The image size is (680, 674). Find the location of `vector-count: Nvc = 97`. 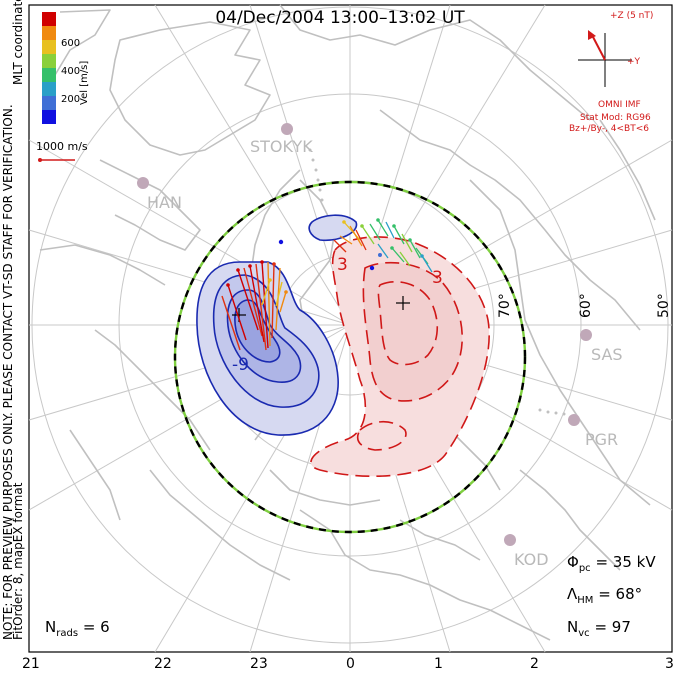

vector-count: Nvc = 97 is located at coordinates (599, 628).